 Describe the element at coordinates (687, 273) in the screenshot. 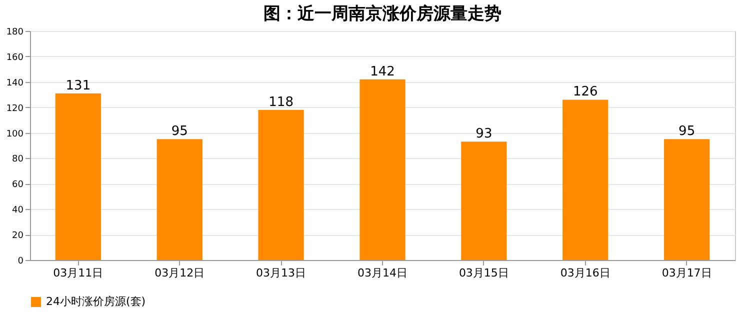

I see `x-tick-label: 03月17日` at that location.